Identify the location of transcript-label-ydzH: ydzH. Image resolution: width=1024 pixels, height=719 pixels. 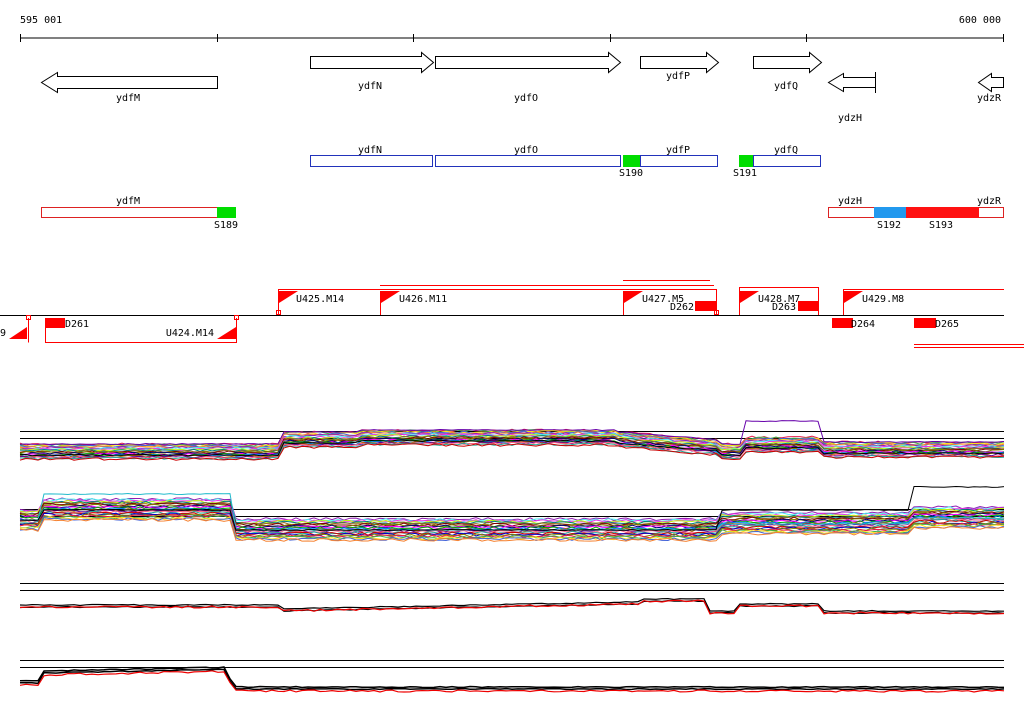
(850, 201).